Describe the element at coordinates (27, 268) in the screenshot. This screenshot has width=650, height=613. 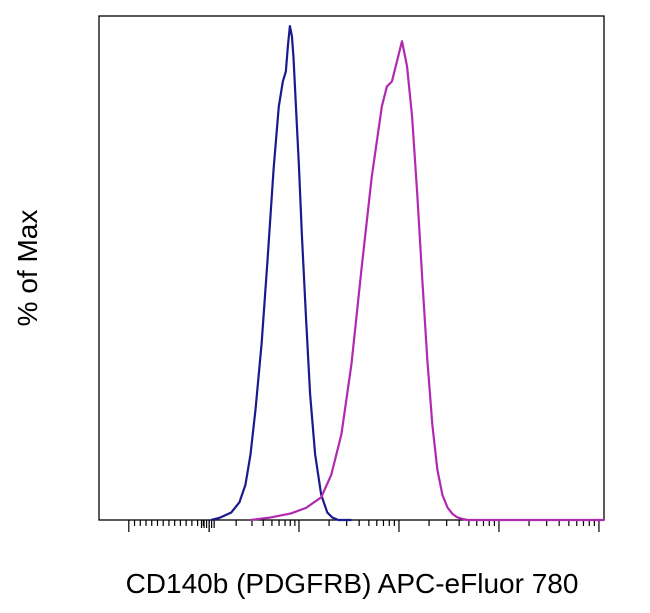
I see `y-axis-label: % of Max` at that location.